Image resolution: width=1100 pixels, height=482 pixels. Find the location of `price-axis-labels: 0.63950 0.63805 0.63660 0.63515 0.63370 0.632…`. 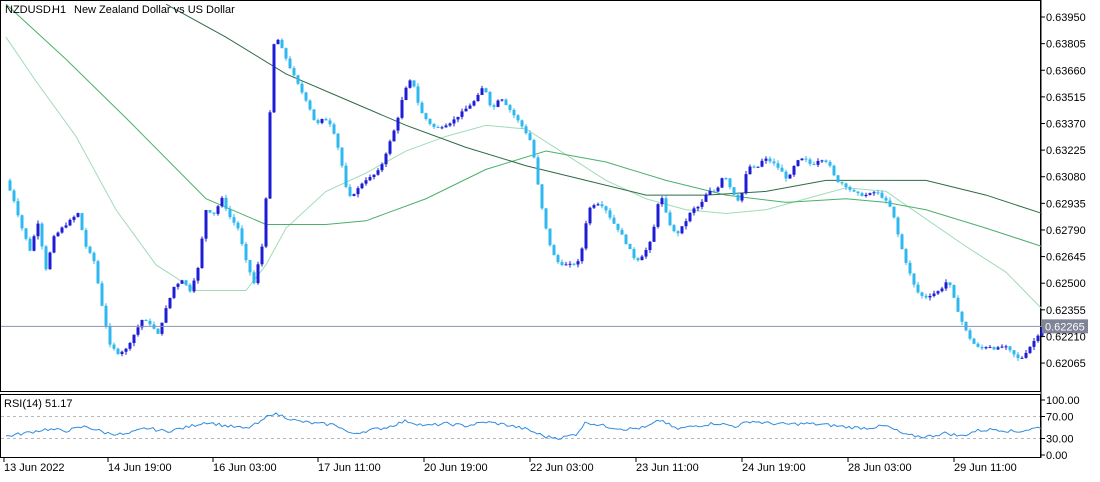

price-axis-labels: 0.63950 0.63805 0.63660 0.63515 0.63370 0.632… is located at coordinates (1063, 191).